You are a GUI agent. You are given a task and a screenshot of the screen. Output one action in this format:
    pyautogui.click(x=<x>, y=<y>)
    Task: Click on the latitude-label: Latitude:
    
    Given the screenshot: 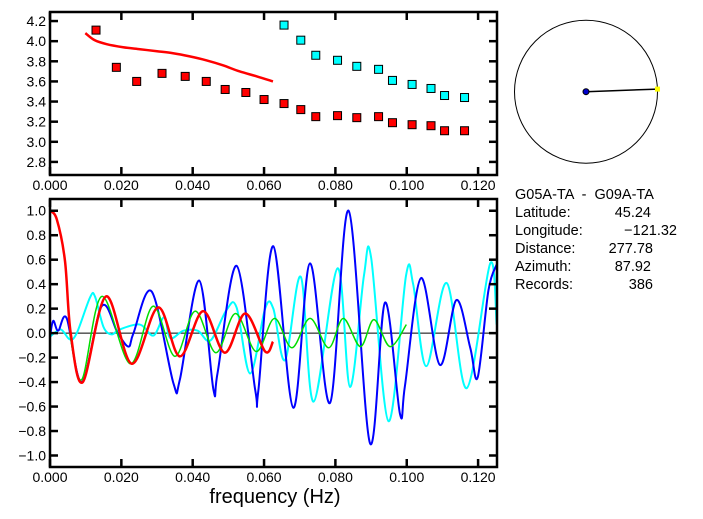 What is the action you would take?
    pyautogui.click(x=543, y=213)
    